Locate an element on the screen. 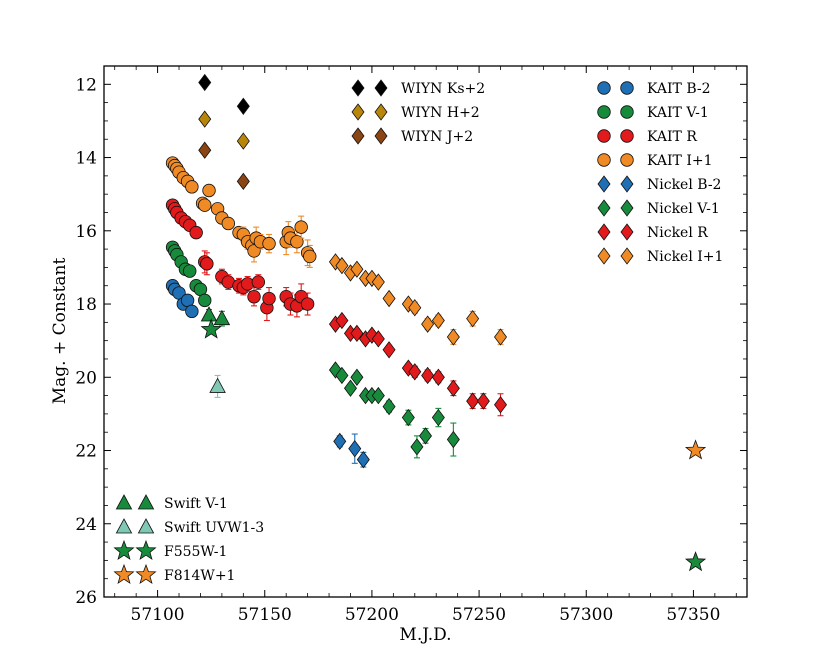  series-kait_v is located at coordinates (188, 274).